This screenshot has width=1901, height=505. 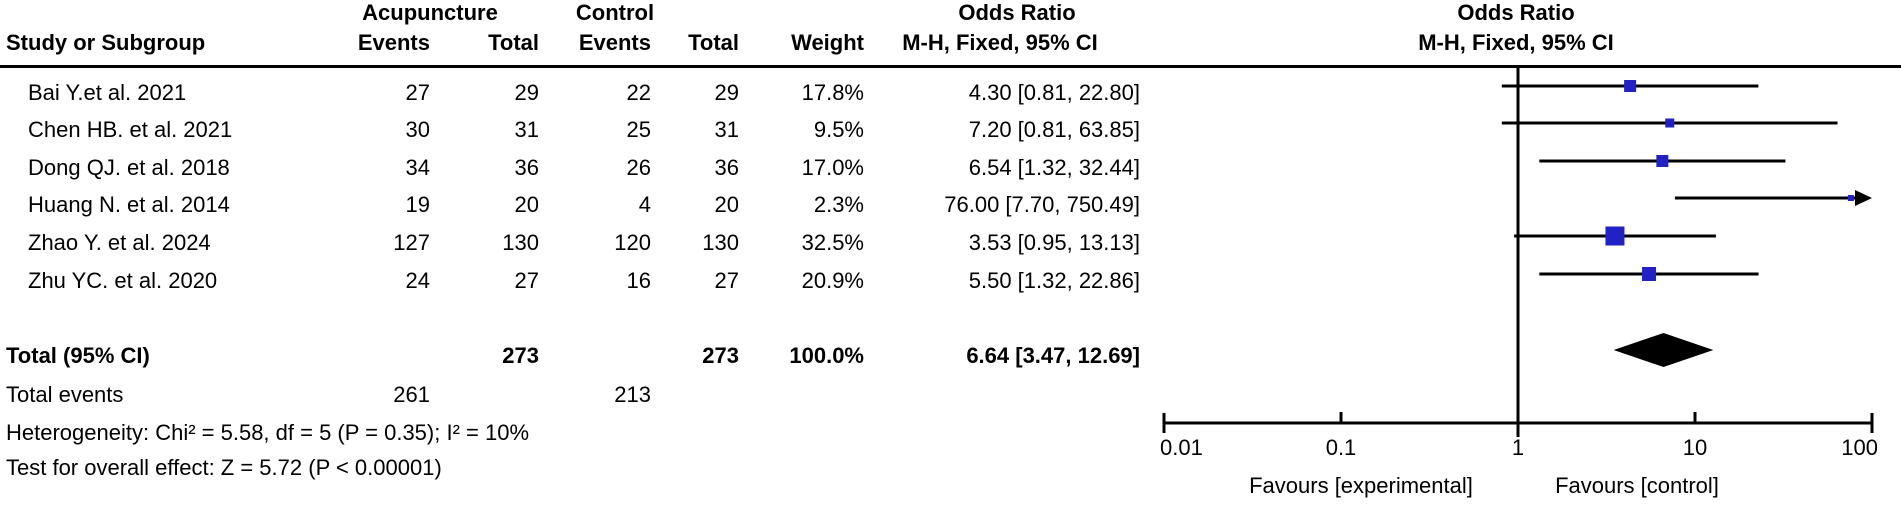 I want to click on total-diamond, so click(x=1663, y=350).